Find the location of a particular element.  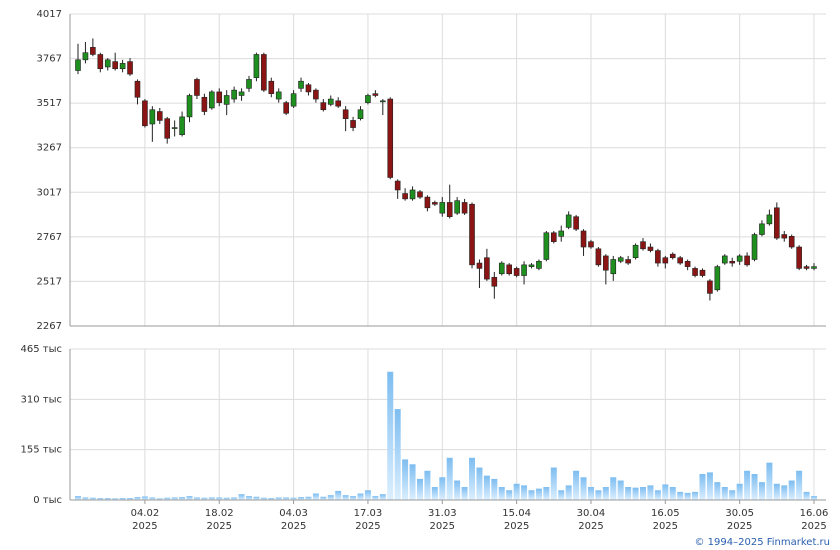

y-tick-label: 3517 is located at coordinates (49, 103).